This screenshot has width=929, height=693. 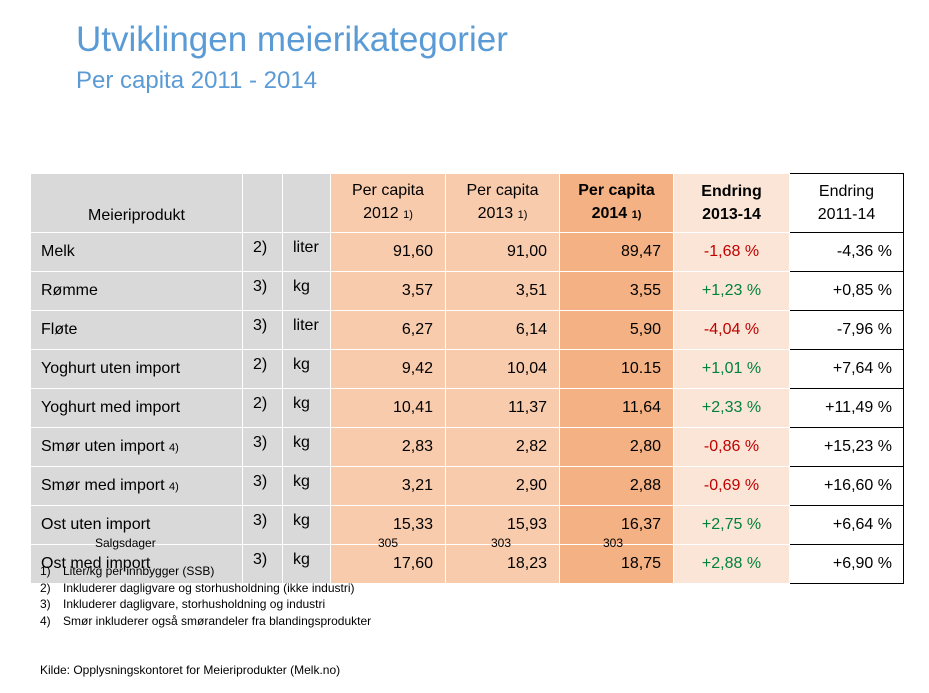 What do you see at coordinates (408, 215) in the screenshot?
I see `header-pc2012-footref: 1)` at bounding box center [408, 215].